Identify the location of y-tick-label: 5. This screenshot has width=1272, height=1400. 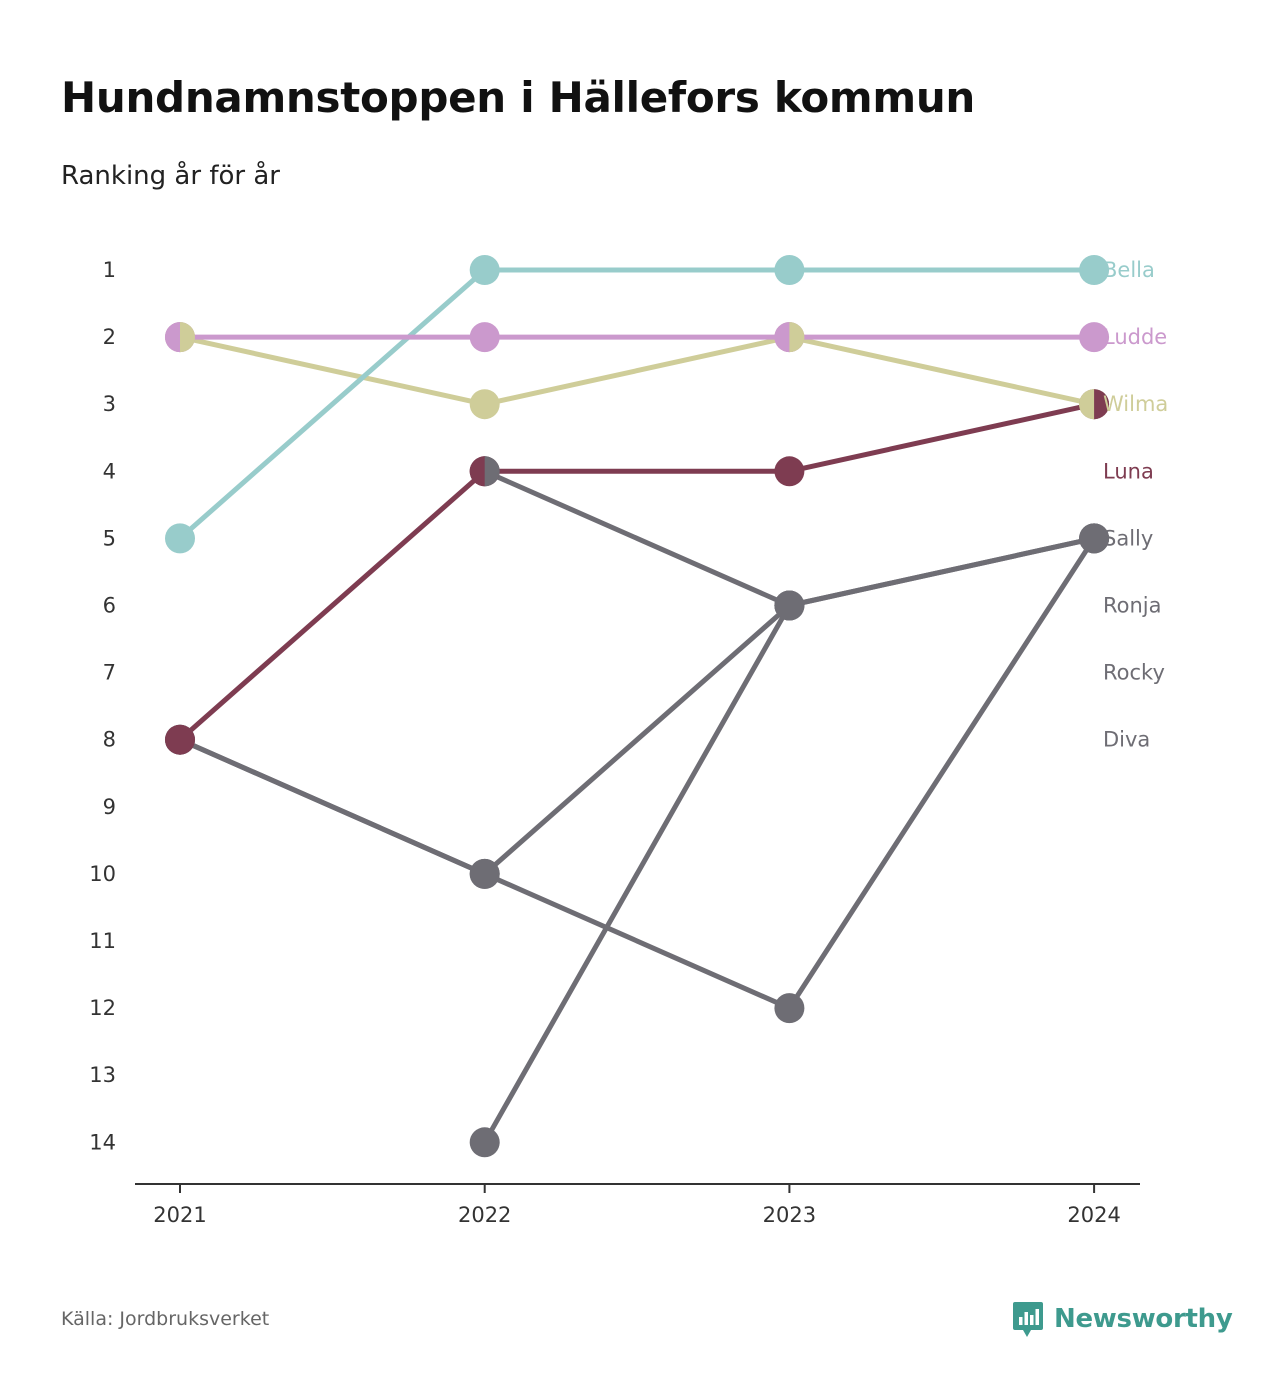
(109, 538).